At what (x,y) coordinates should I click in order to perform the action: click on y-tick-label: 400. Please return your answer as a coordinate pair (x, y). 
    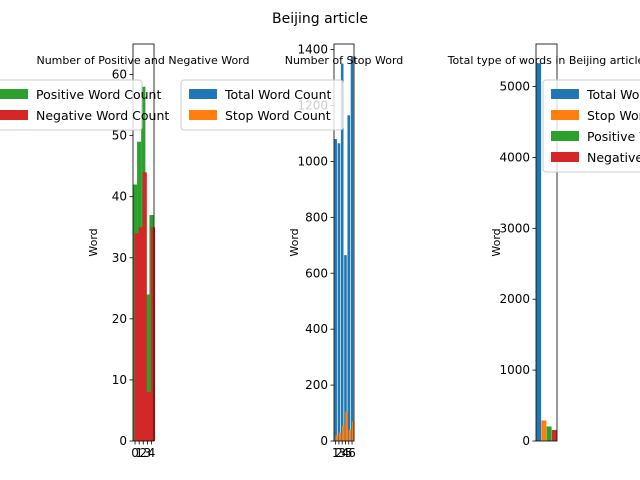
    Looking at the image, I should click on (316, 329).